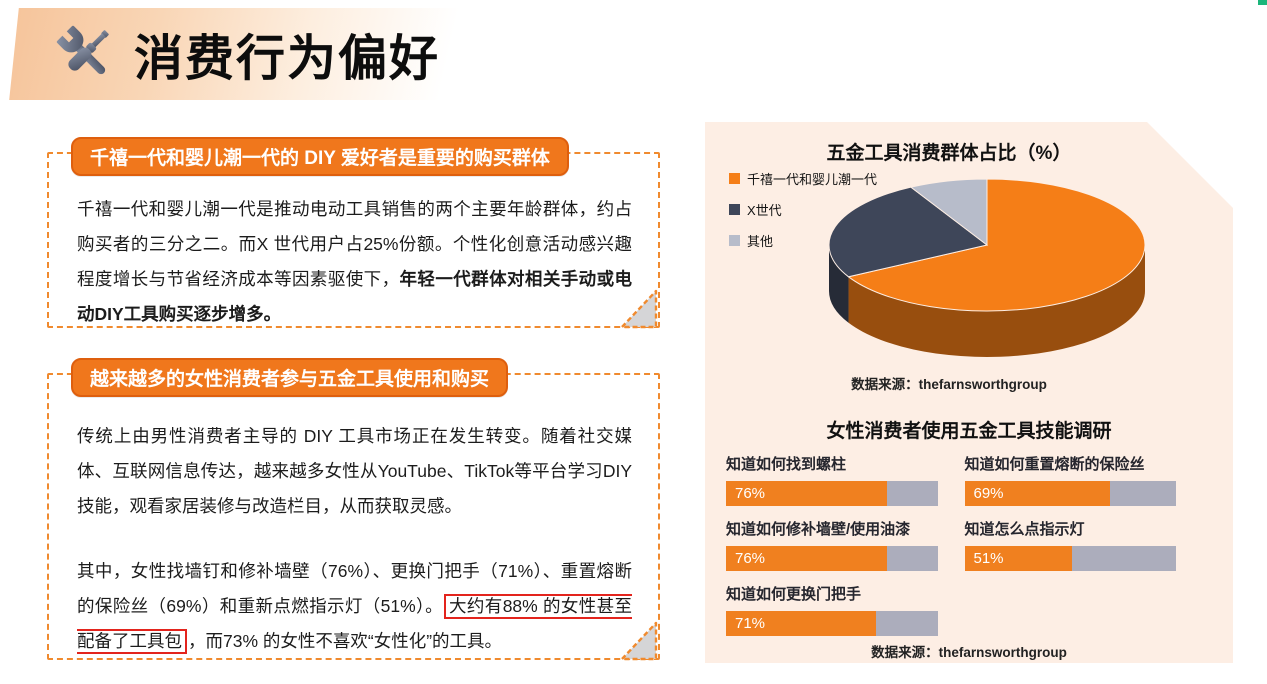 The width and height of the screenshot is (1267, 684). I want to click on legend-swatch-navy, so click(734, 209).